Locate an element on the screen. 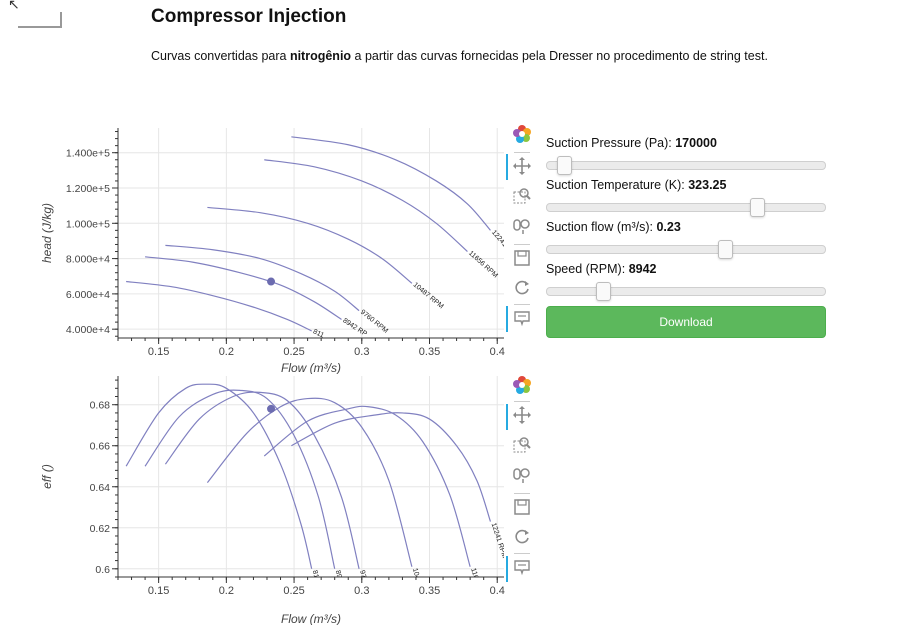 The image size is (906, 630). suction-temperature-control: Suction Temperature (K): 323.25 is located at coordinates (687, 199).